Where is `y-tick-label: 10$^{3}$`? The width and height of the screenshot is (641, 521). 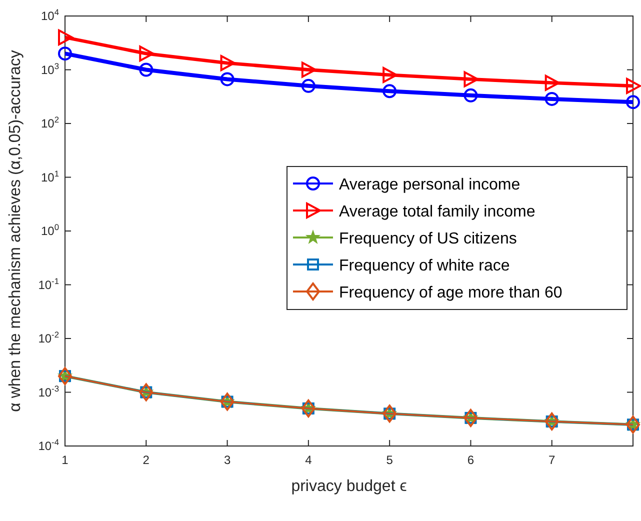 y-tick-label: 10$^{3}$ is located at coordinates (50, 68).